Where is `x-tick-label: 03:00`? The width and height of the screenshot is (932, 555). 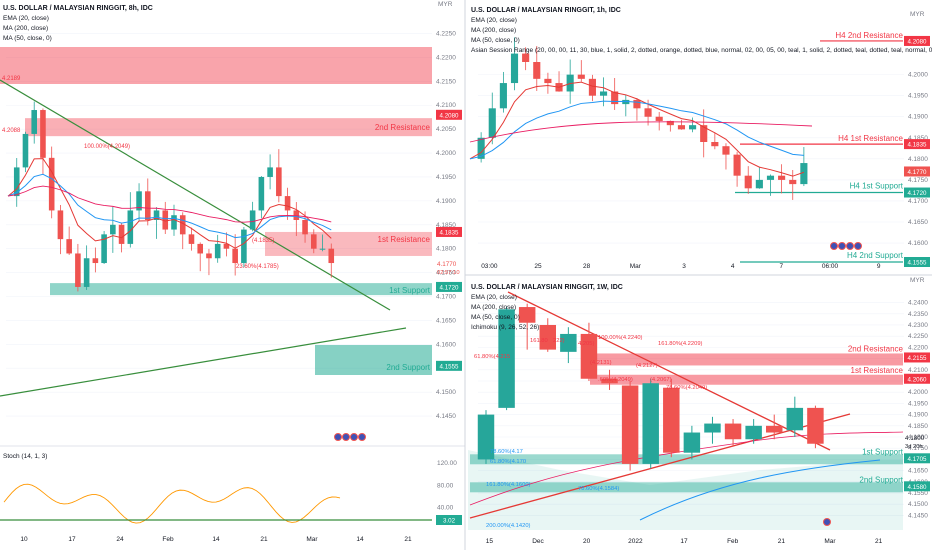
x-tick-label: 03:00 is located at coordinates (489, 266).